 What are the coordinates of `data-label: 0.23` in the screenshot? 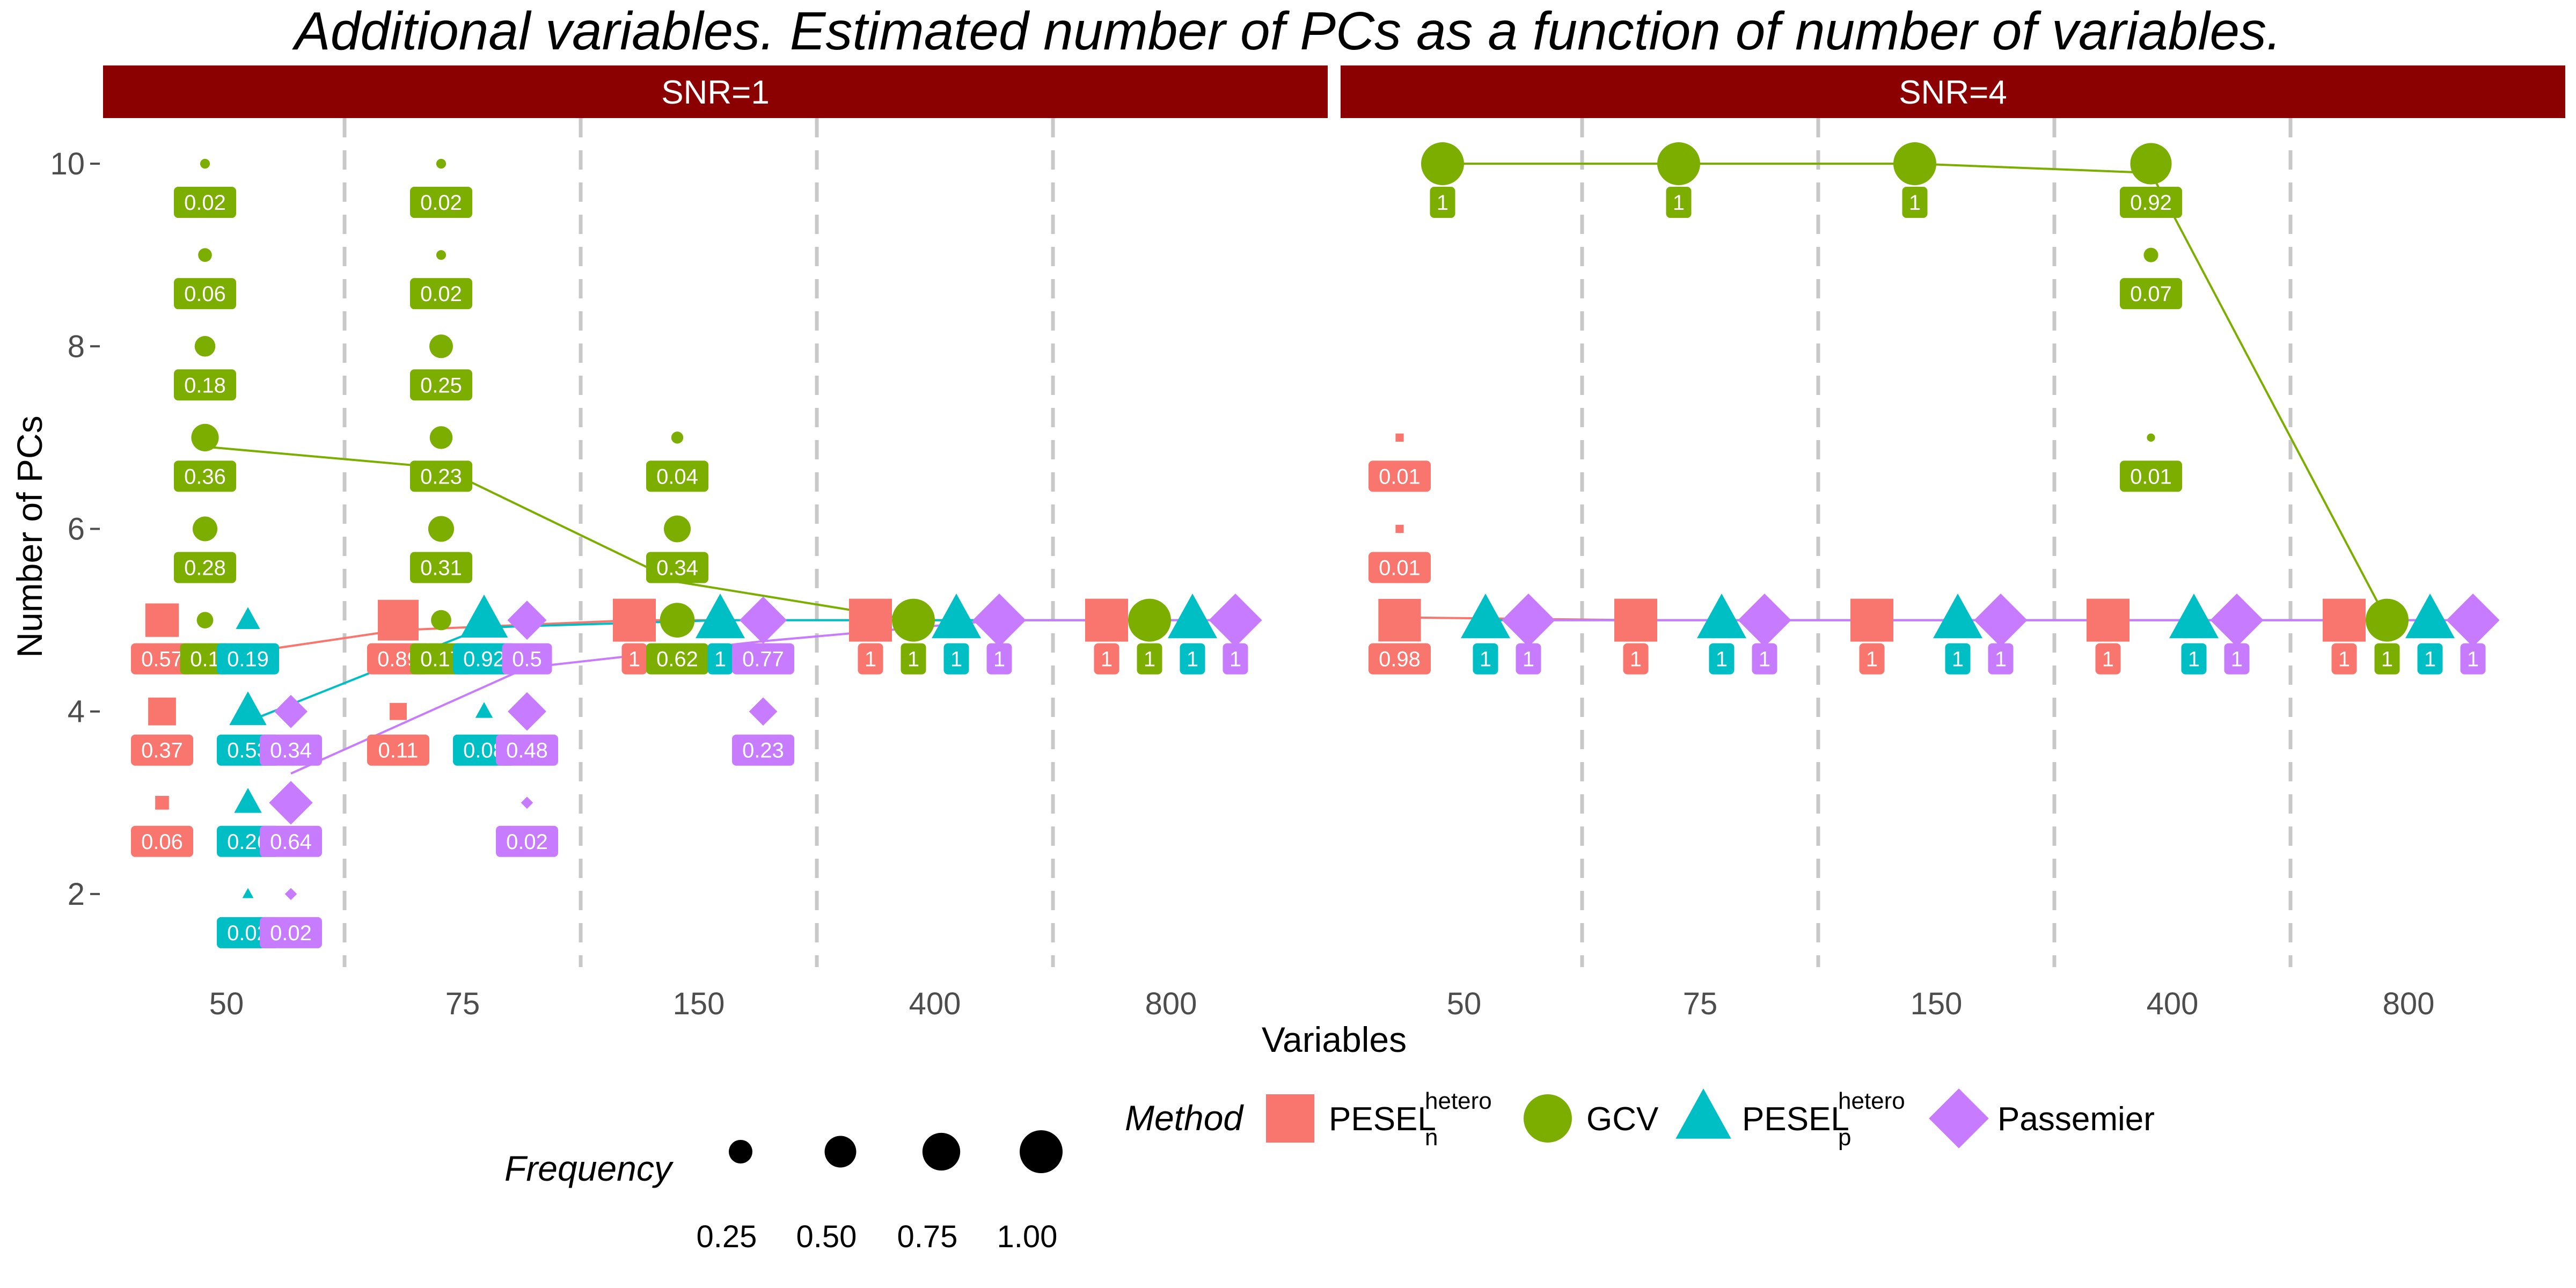 It's located at (441, 476).